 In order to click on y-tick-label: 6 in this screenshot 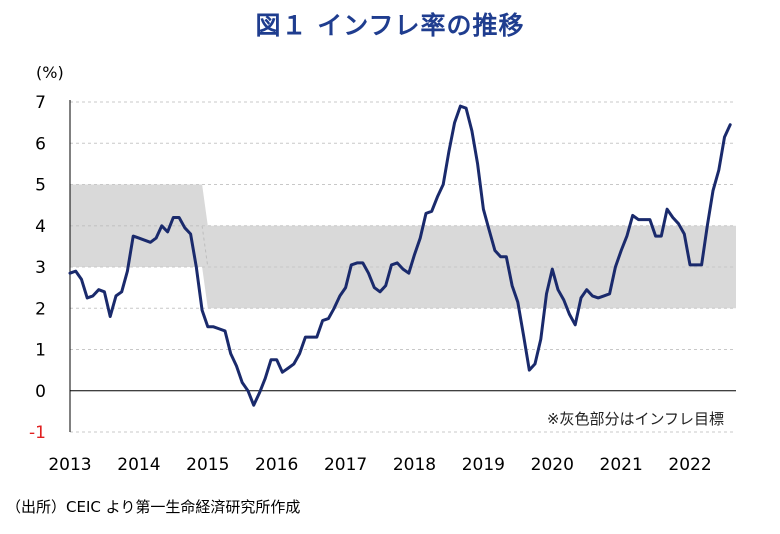, I will do `click(40, 144)`.